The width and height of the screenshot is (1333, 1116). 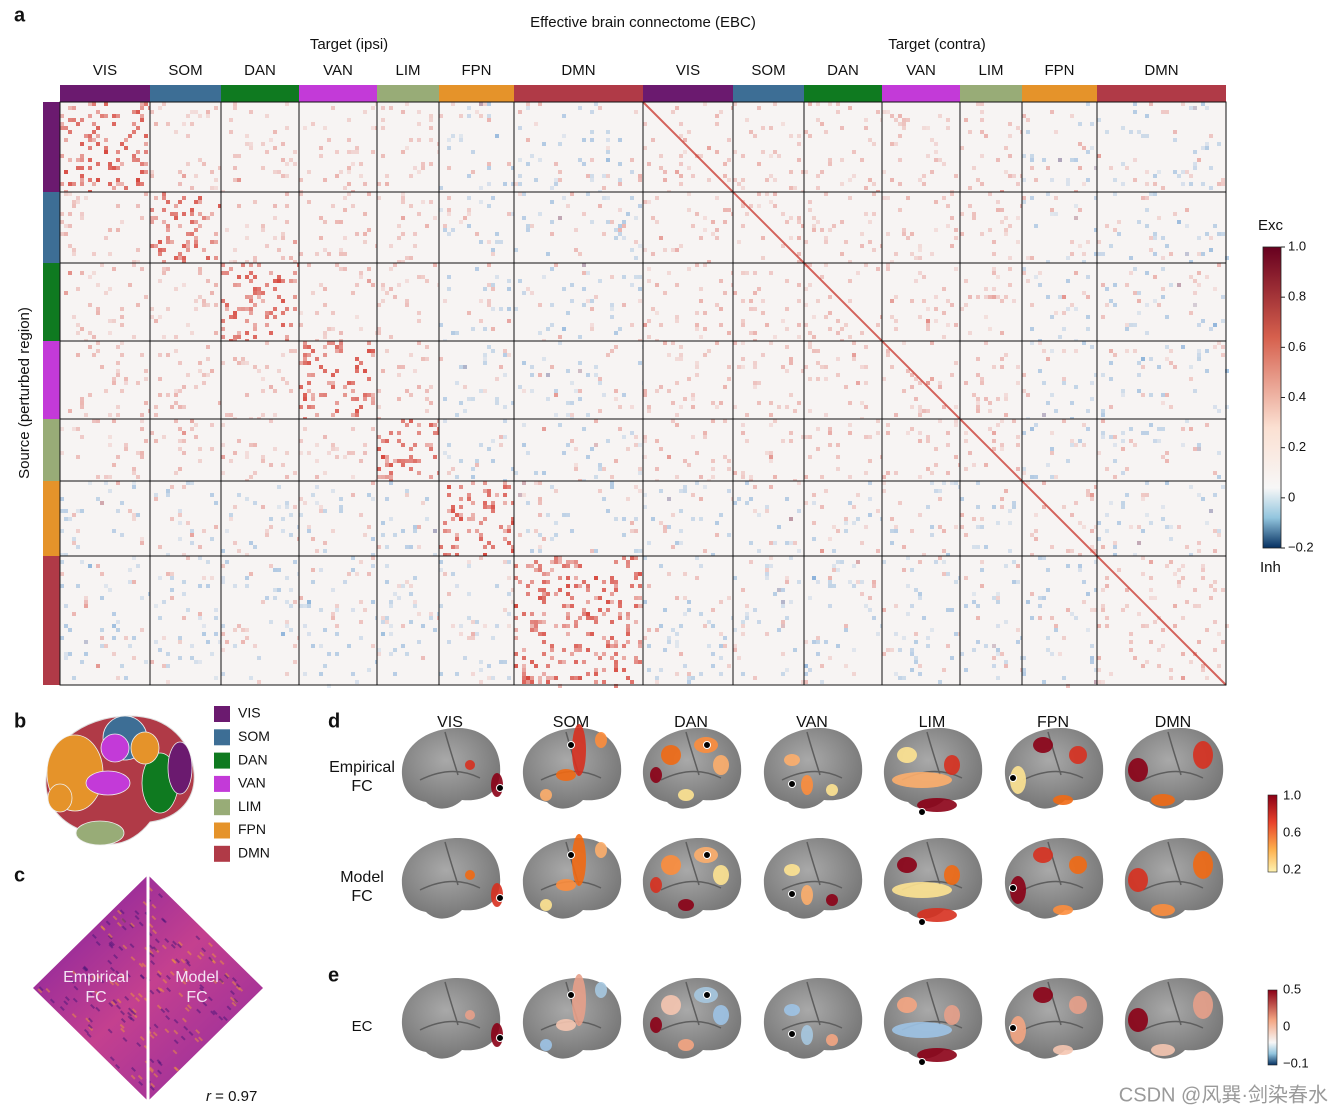 What do you see at coordinates (707, 995) in the screenshot?
I see `seed-dot` at bounding box center [707, 995].